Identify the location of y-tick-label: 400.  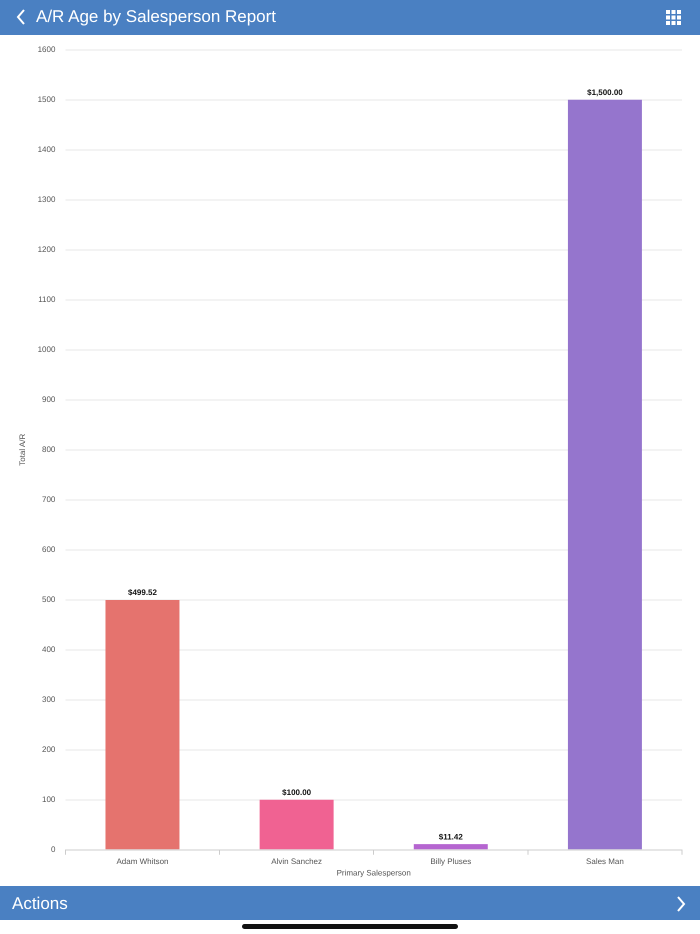
(49, 649).